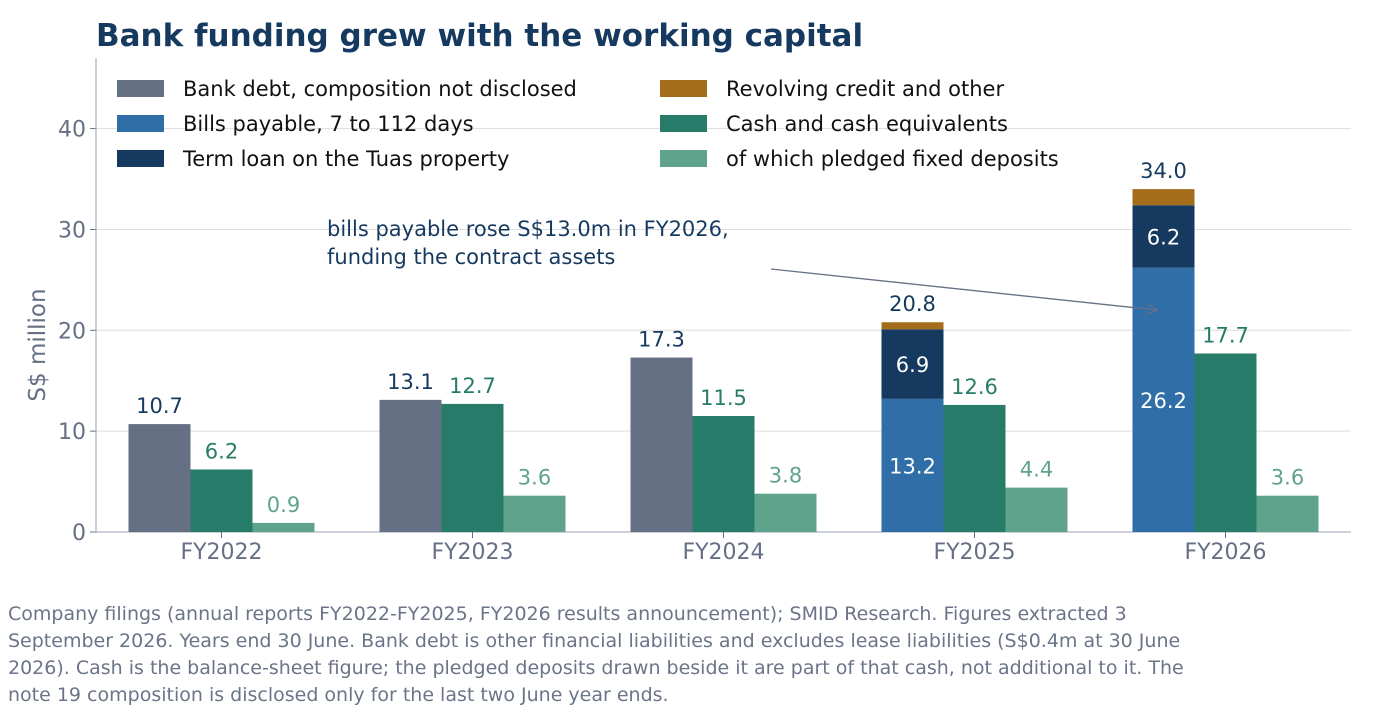 The width and height of the screenshot is (1376, 720). What do you see at coordinates (328, 124) in the screenshot?
I see `legend-label: Bills payable, 7 to 112 days` at bounding box center [328, 124].